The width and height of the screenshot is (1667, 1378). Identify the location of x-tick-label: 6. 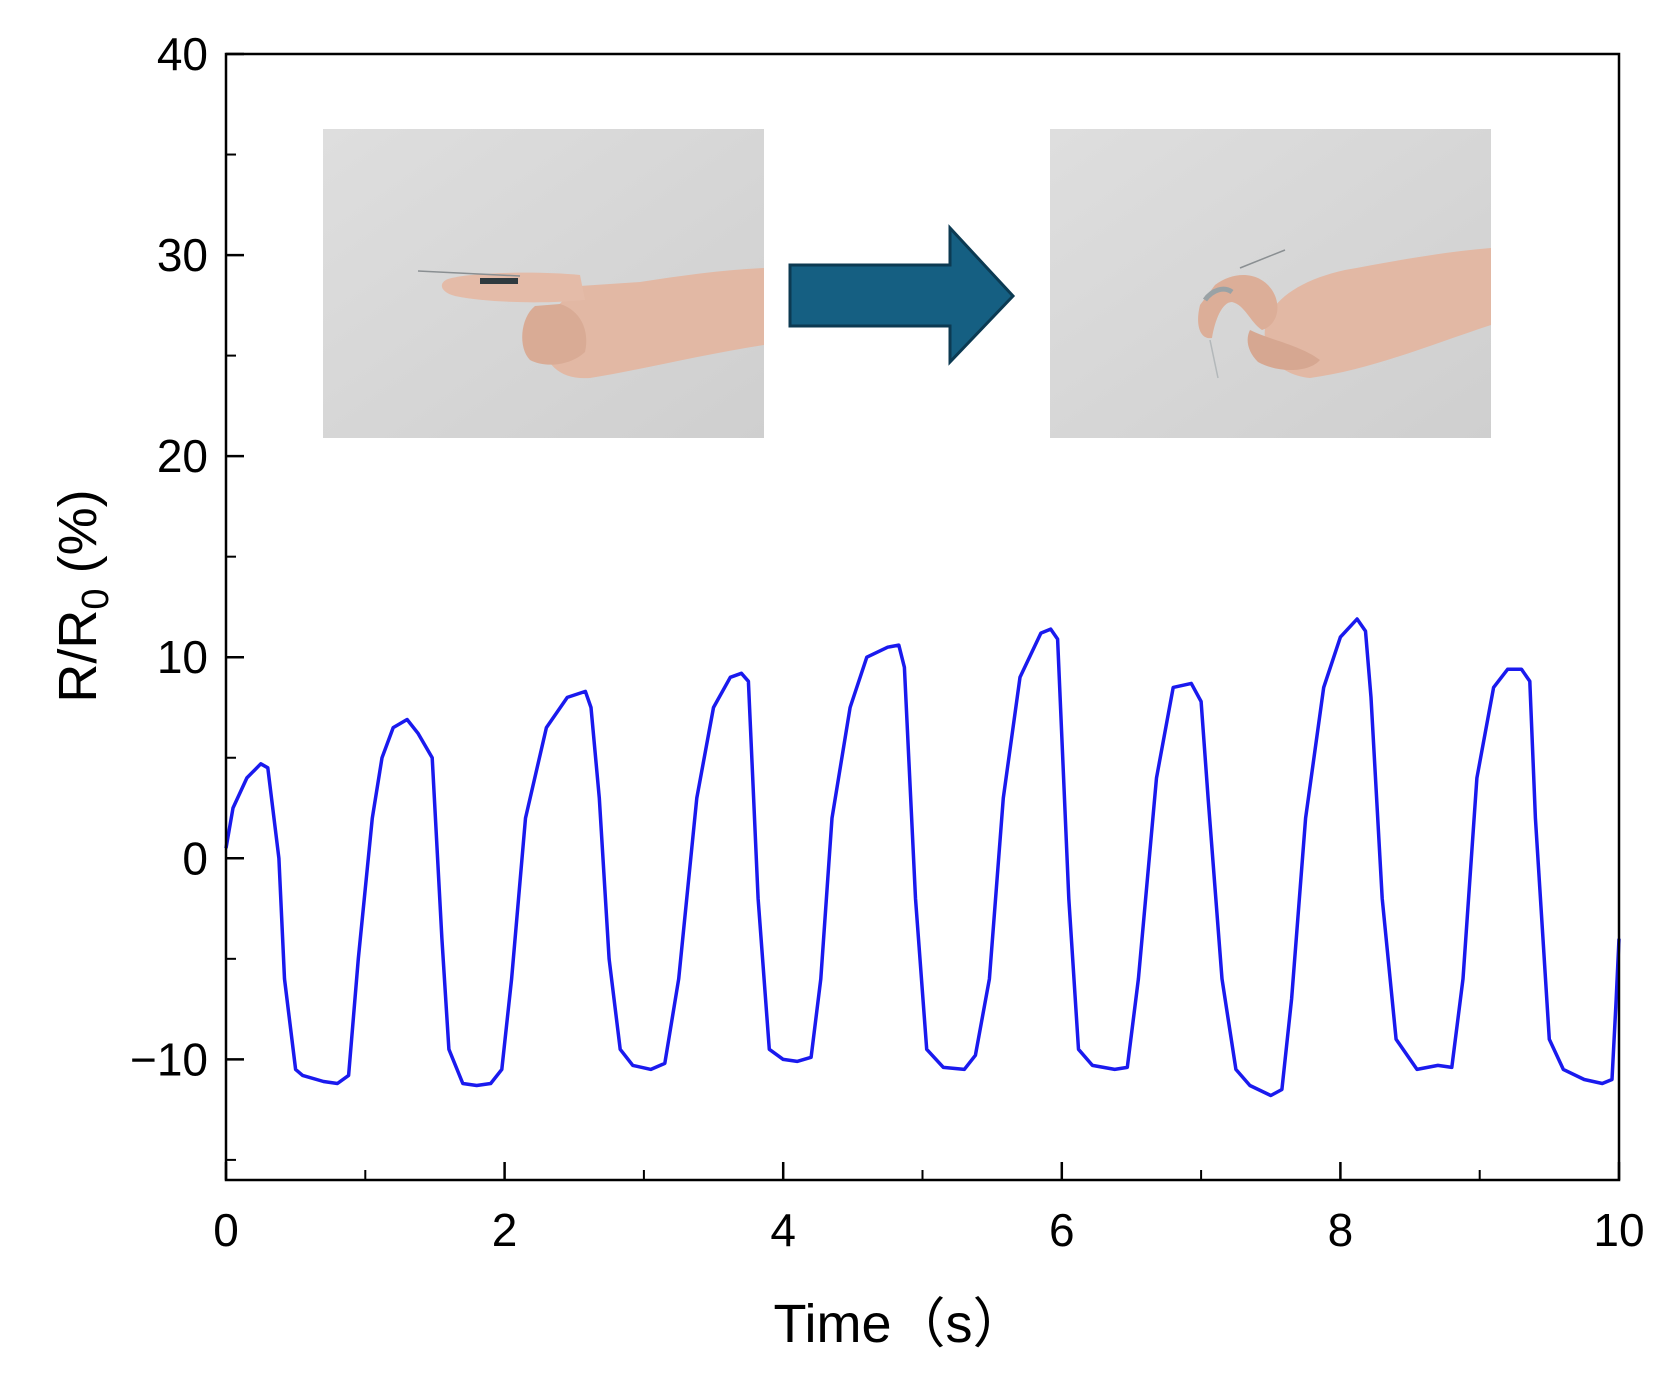
(1062, 1230).